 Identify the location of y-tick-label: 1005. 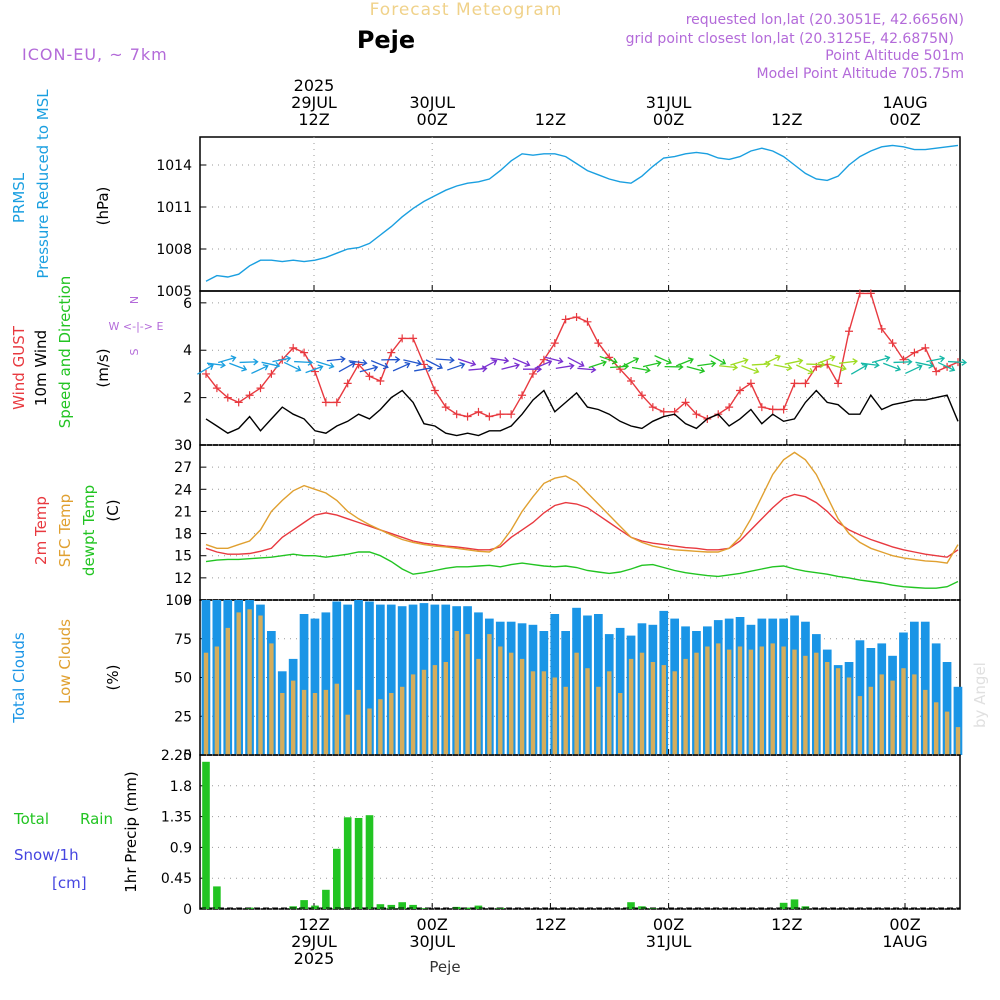
(174, 292).